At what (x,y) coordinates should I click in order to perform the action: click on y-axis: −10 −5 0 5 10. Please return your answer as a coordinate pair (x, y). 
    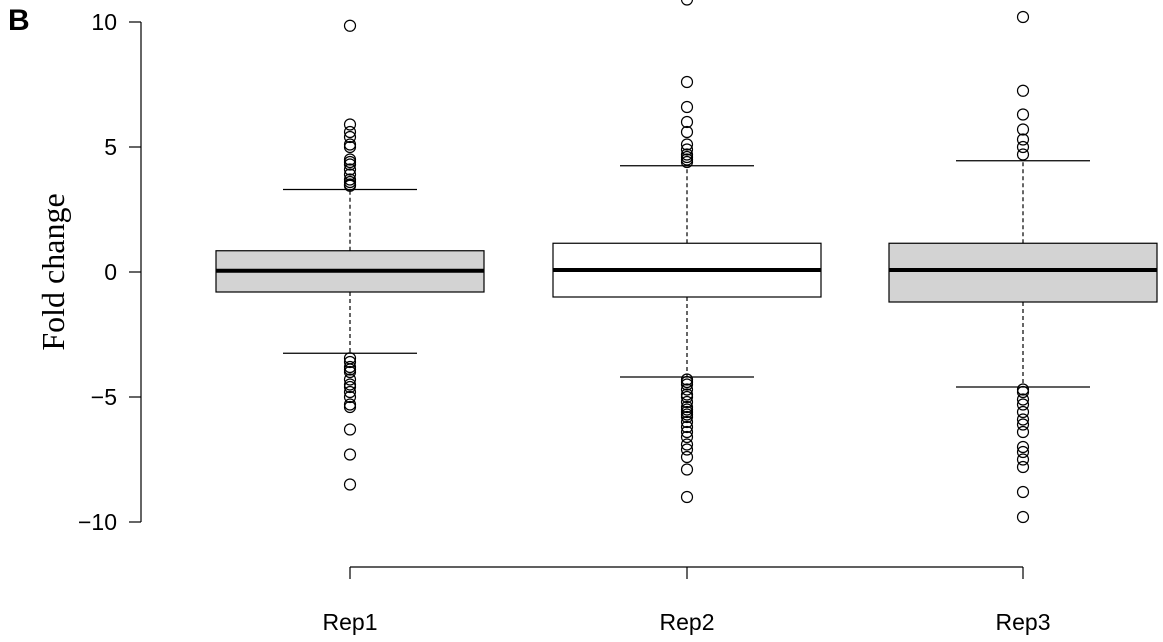
    Looking at the image, I should click on (110, 272).